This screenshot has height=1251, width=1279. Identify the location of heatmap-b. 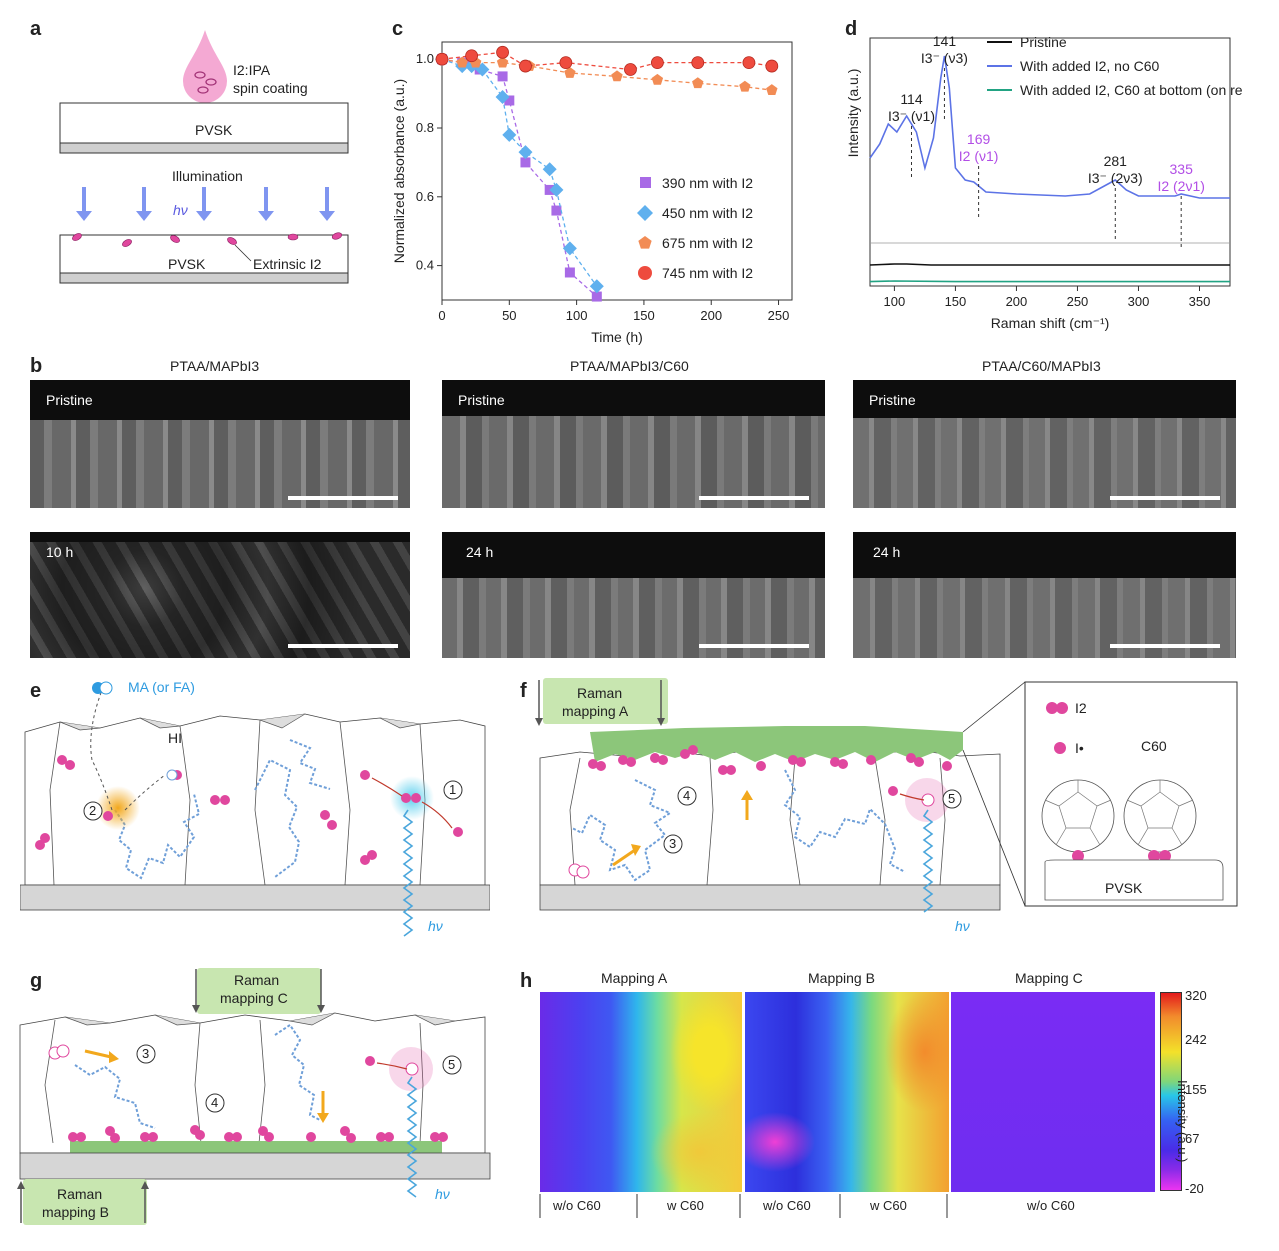
(847, 1092).